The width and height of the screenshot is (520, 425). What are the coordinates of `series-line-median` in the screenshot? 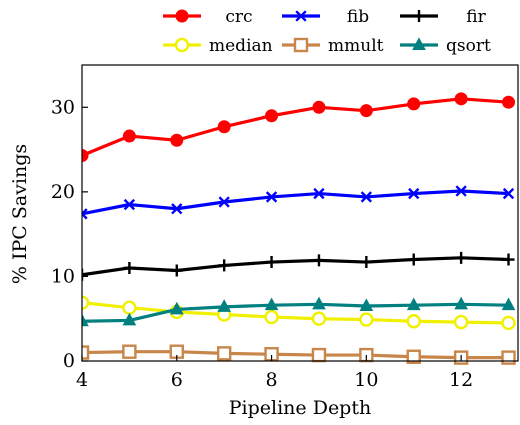 It's located at (295, 313).